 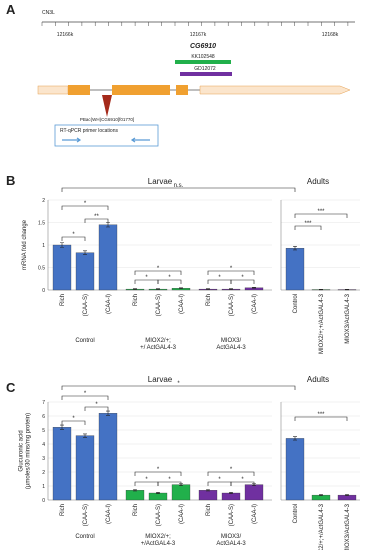 What do you see at coordinates (29, 451) in the screenshot?
I see `y-axis-label: (µmoles/30 mins/mg protein)` at bounding box center [29, 451].